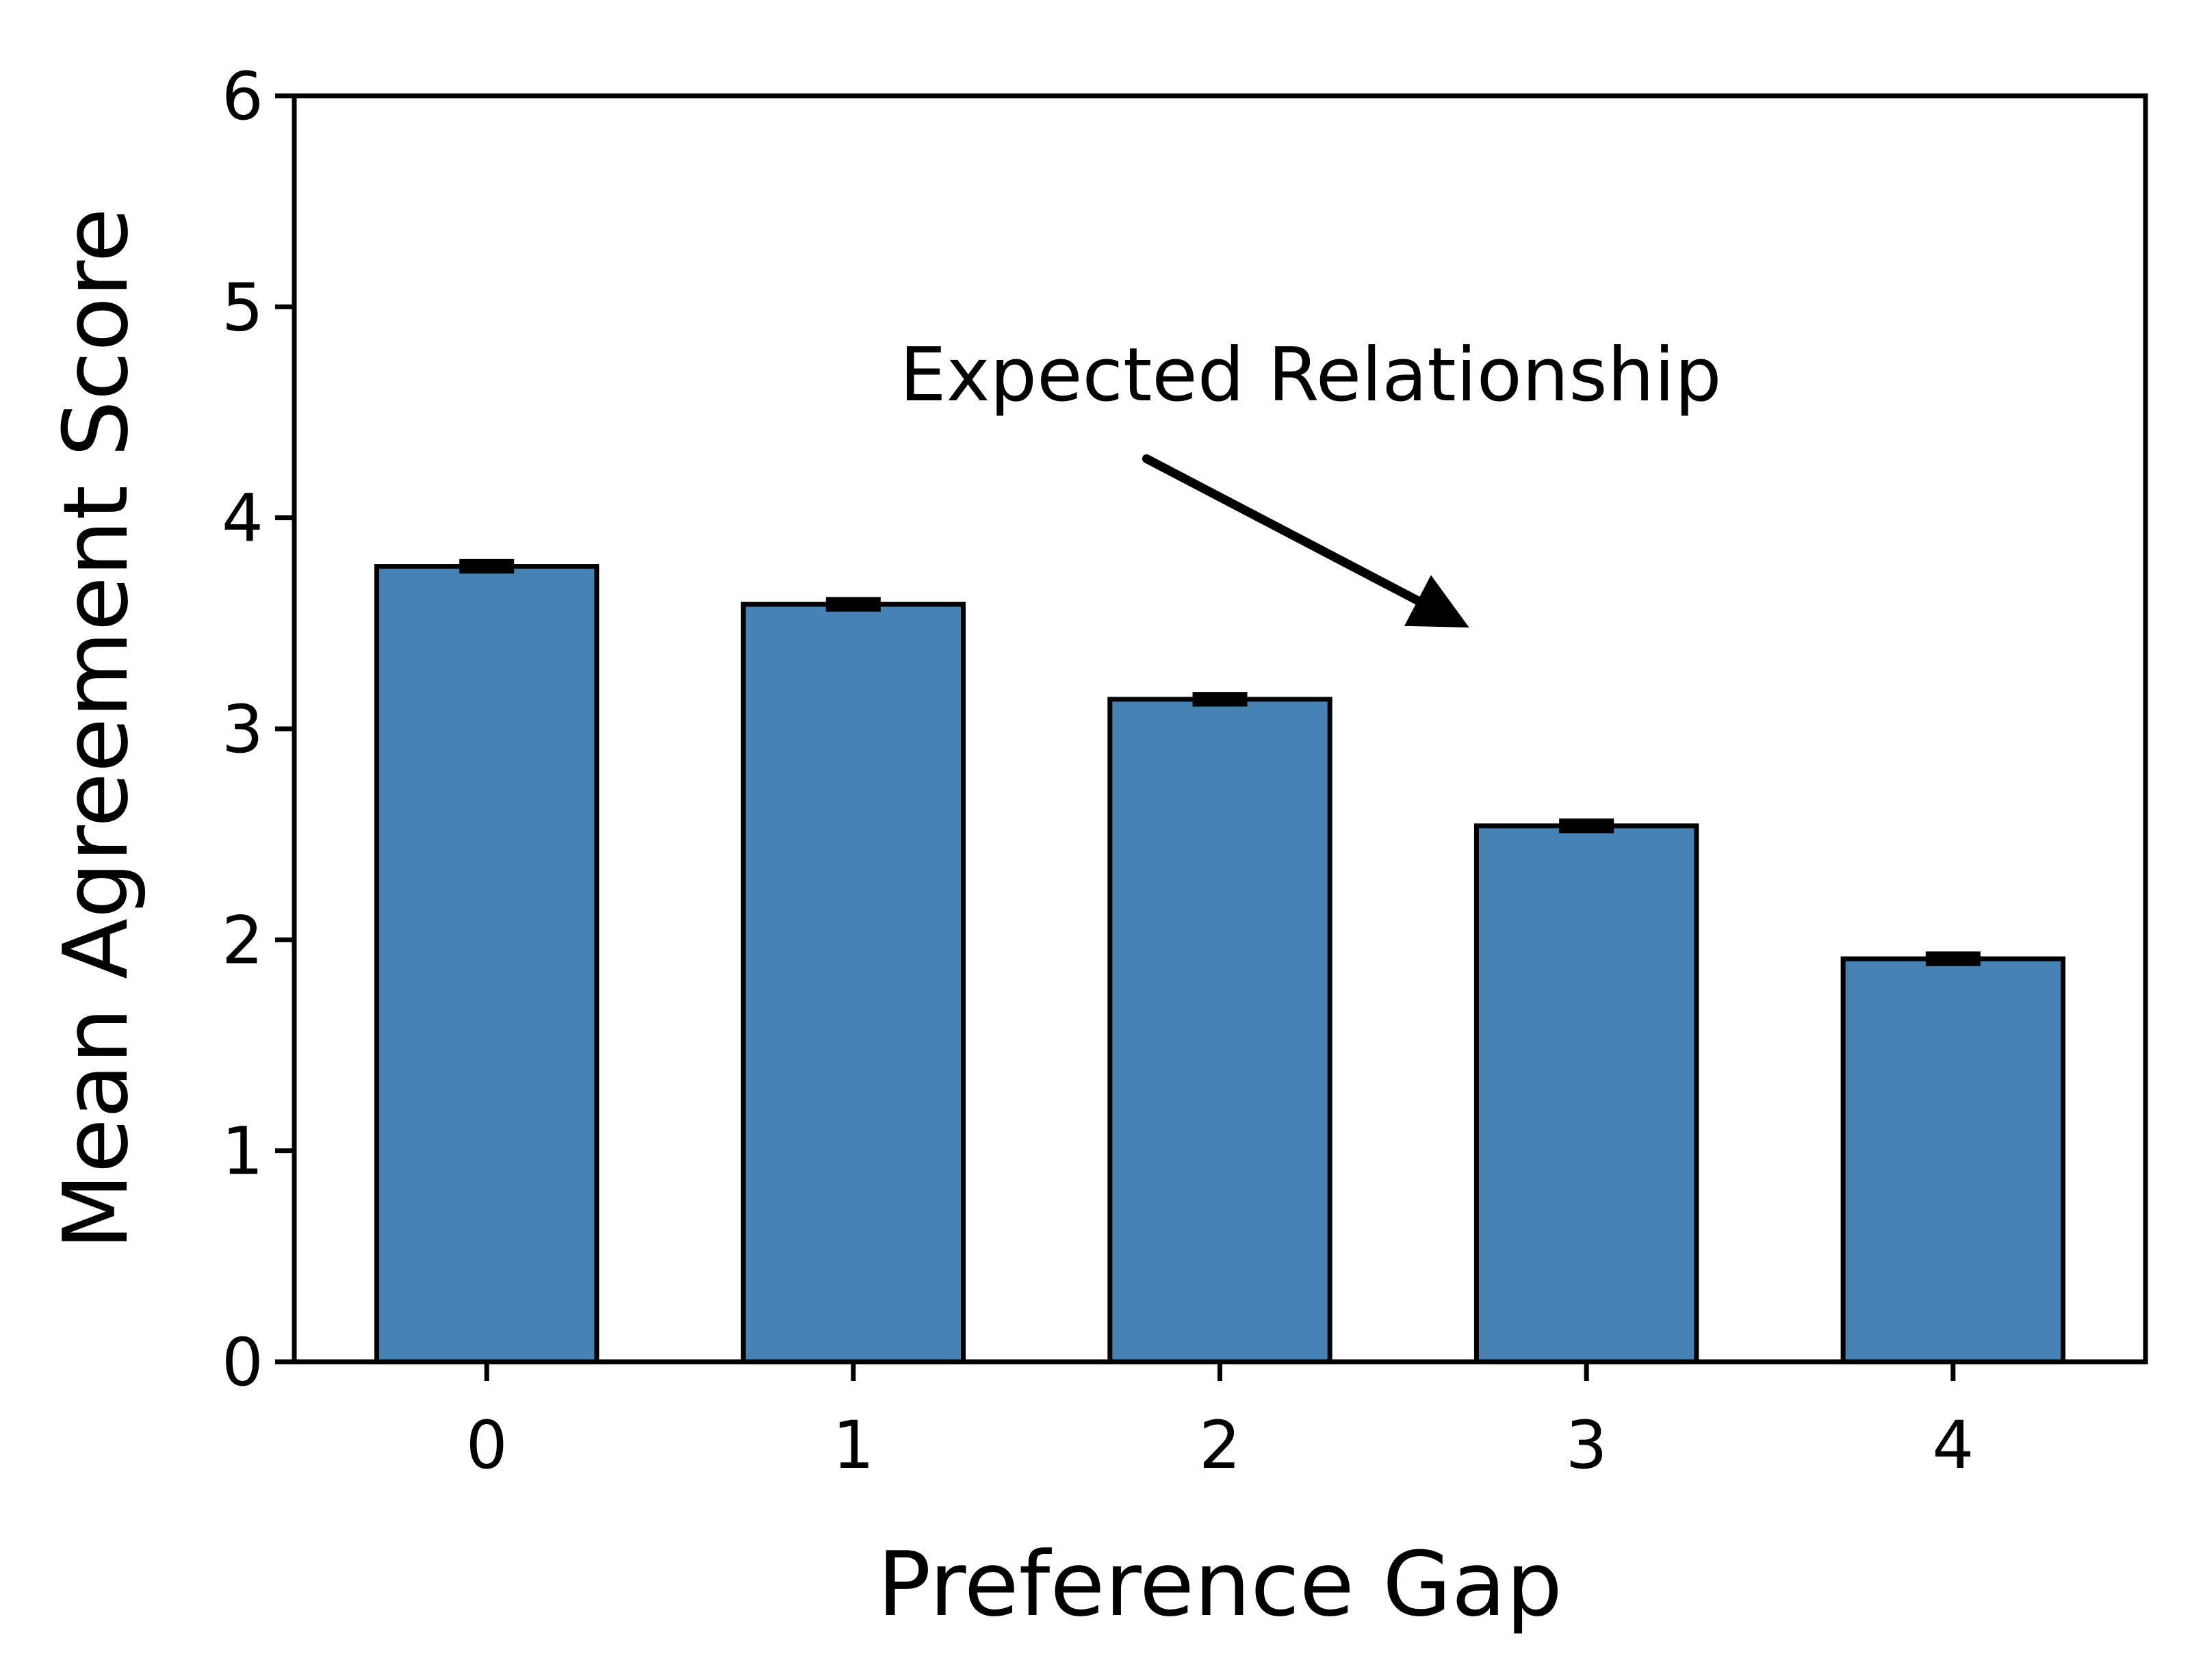 The image size is (2190, 1680). What do you see at coordinates (96, 729) in the screenshot?
I see `y-axis-title: Mean Agreement Score` at bounding box center [96, 729].